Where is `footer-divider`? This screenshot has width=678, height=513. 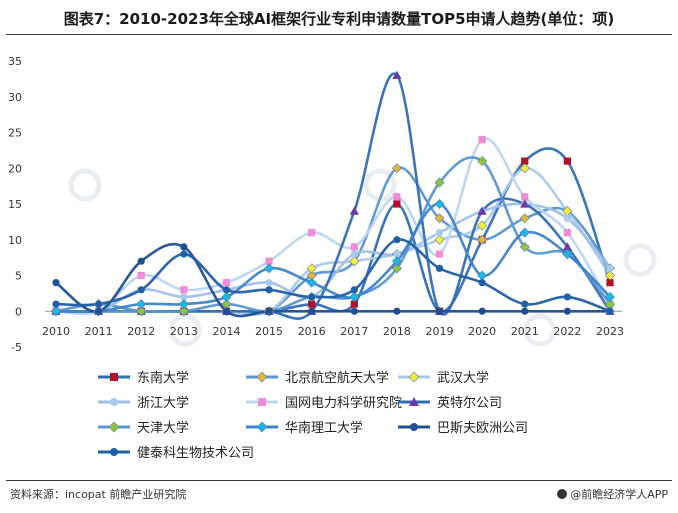 footer-divider is located at coordinates (339, 480).